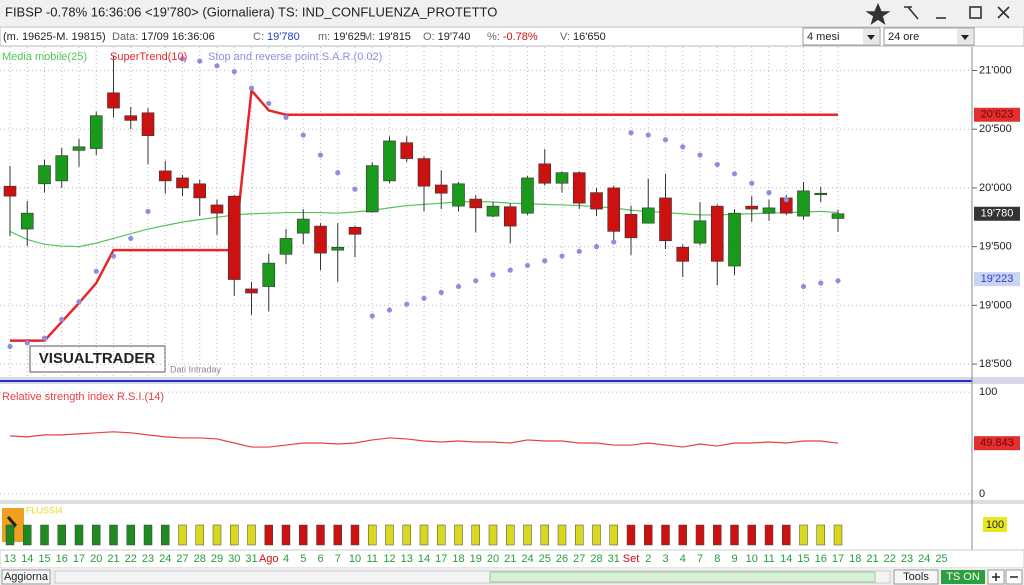 The height and width of the screenshot is (585, 1024). What do you see at coordinates (965, 37) in the screenshot?
I see `arrow-icon` at bounding box center [965, 37].